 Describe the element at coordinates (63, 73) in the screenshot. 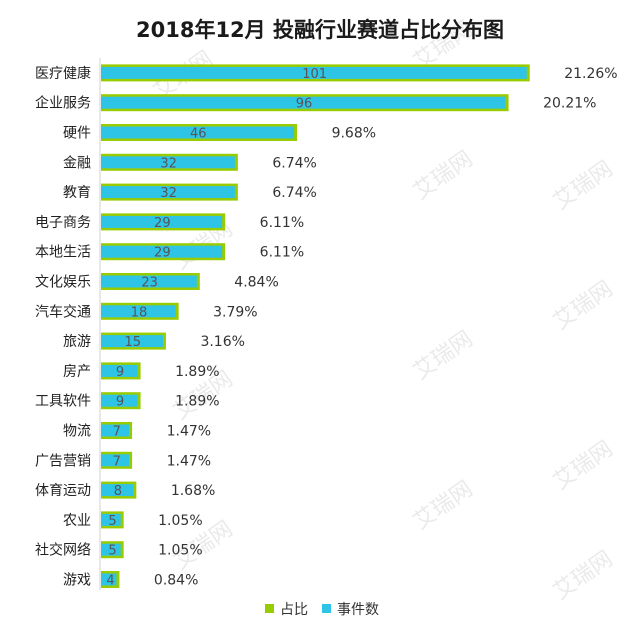

I see `category-label: 医疗健康` at that location.